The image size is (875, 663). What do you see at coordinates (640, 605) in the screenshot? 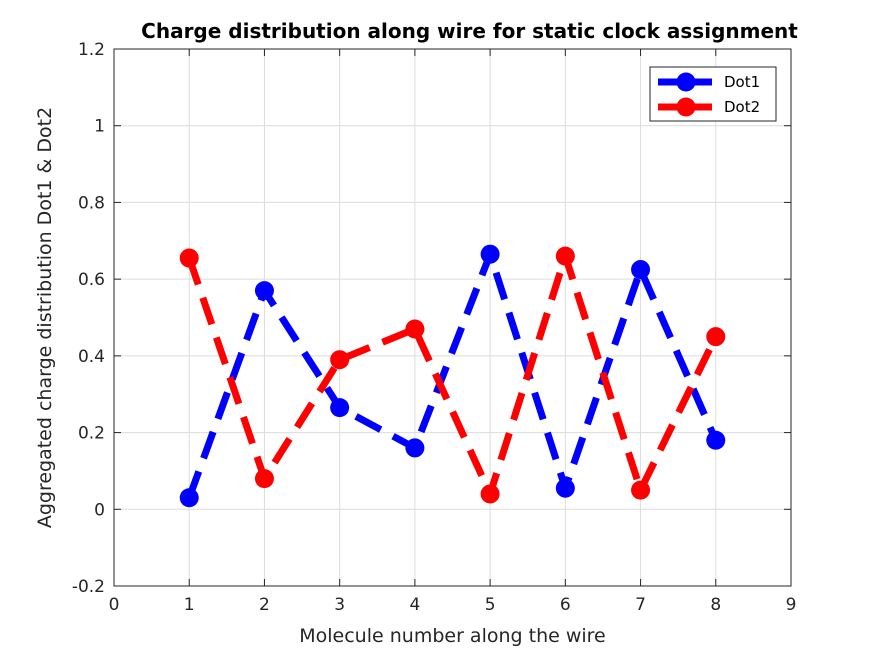
I see `x-tick-label: 7` at bounding box center [640, 605].